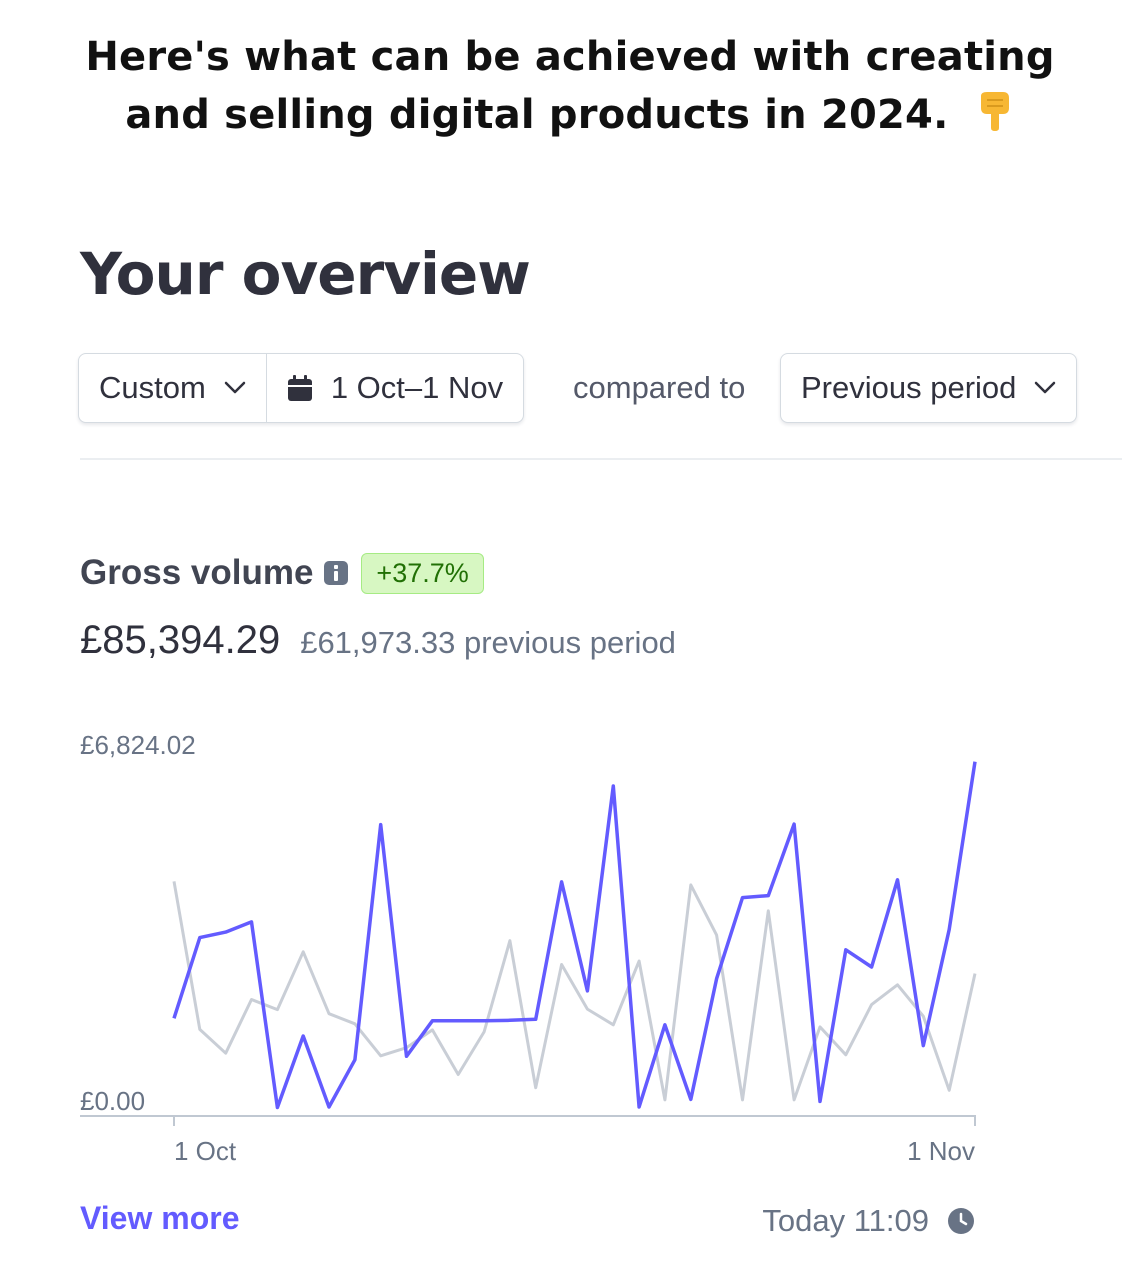  I want to click on range-type-select: Custom, so click(172, 388).